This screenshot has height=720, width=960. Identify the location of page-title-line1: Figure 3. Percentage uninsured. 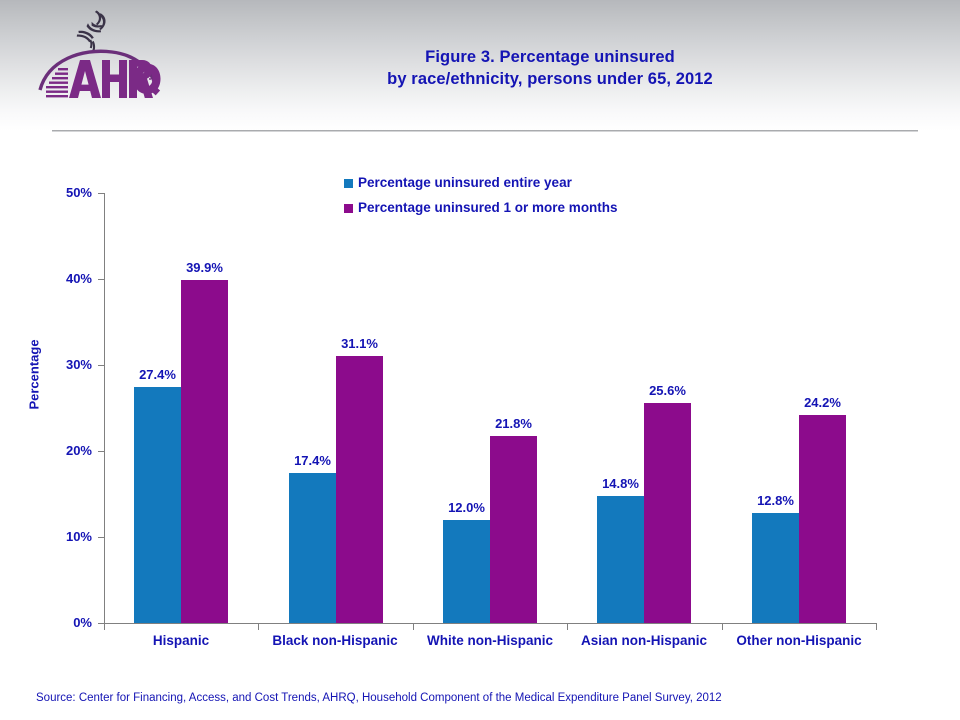
(550, 57).